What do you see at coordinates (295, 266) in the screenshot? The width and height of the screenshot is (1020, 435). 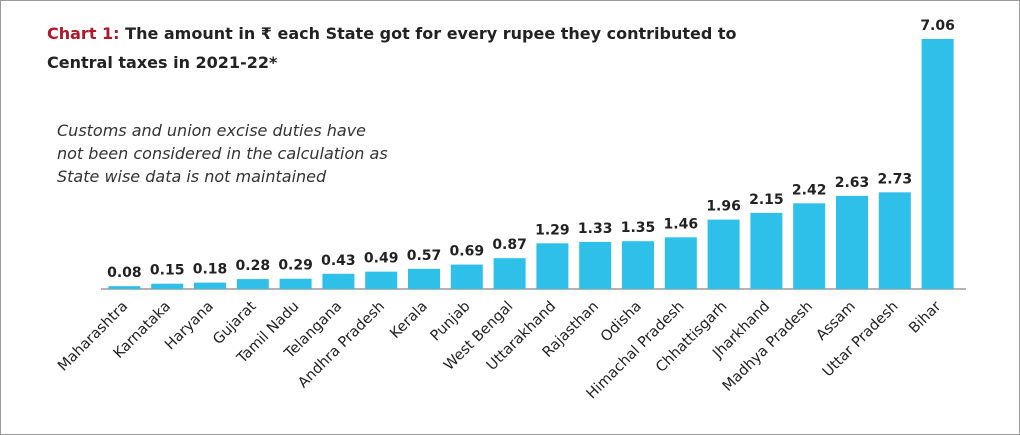 I see `value-label: 0.29` at bounding box center [295, 266].